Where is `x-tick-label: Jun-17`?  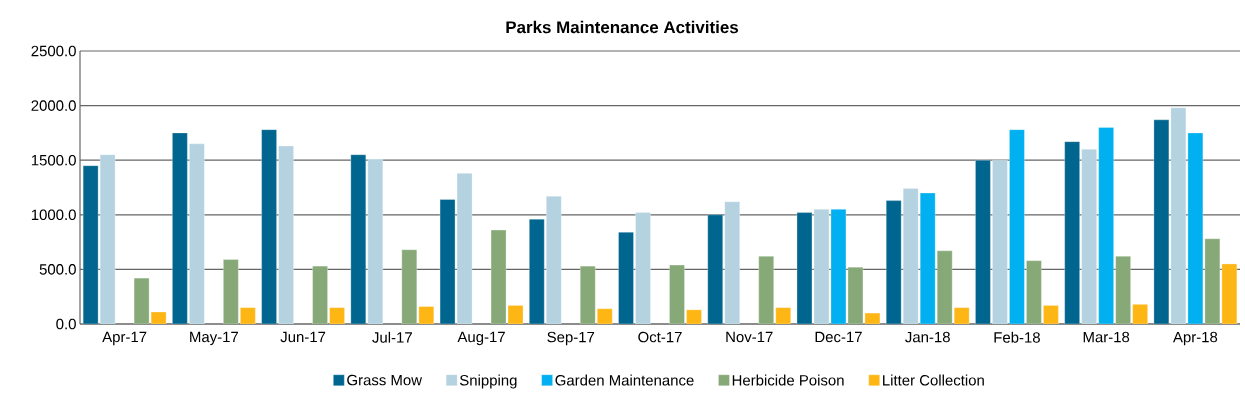 x-tick-label: Jun-17 is located at coordinates (303, 337).